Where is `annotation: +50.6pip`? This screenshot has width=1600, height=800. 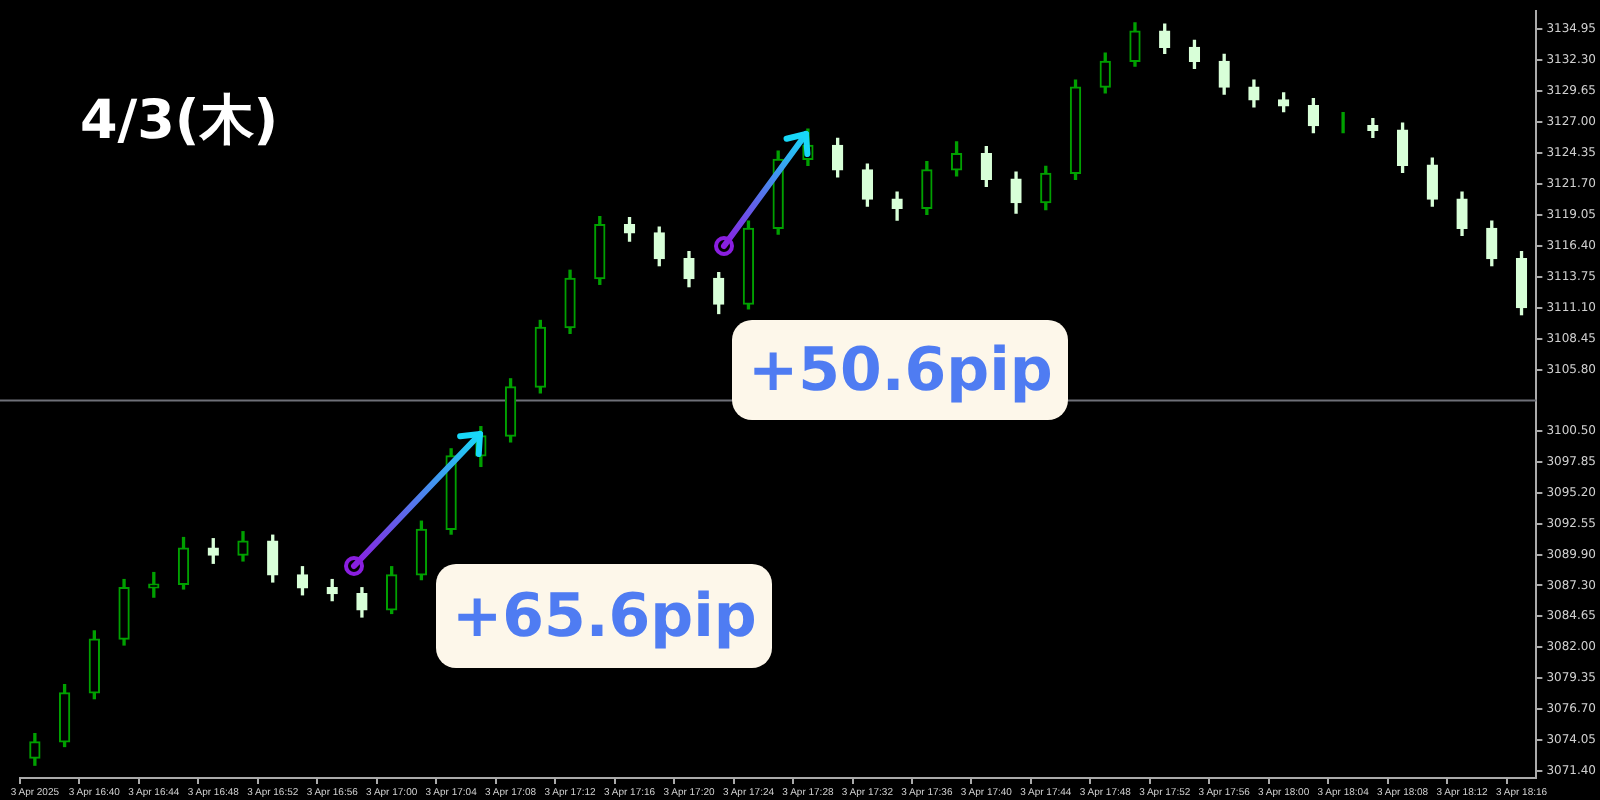 annotation: +50.6pip is located at coordinates (900, 370).